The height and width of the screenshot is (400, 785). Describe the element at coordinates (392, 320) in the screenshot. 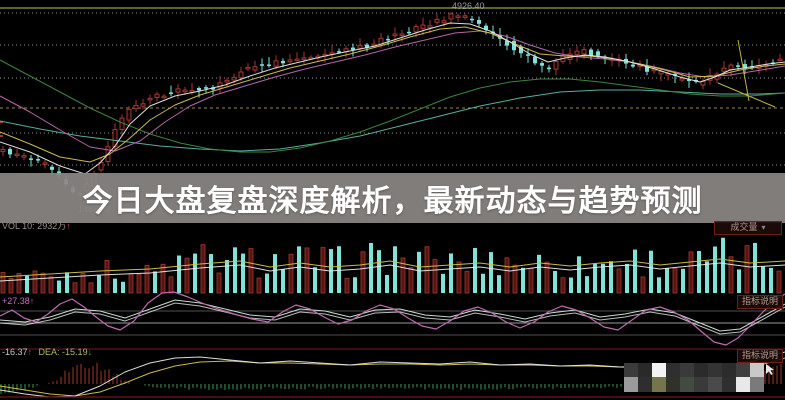

I see `oscillator-pane` at that location.